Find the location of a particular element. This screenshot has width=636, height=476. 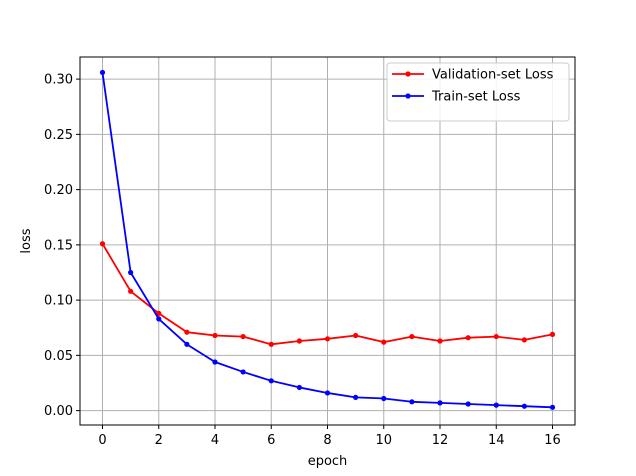

x-tick-label: 0 is located at coordinates (102, 440).